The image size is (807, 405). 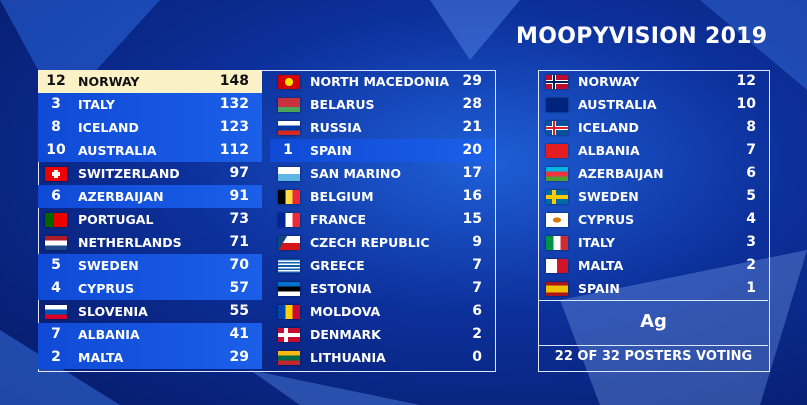 I want to click on vote-row: ICELAND 8, so click(x=653, y=127).